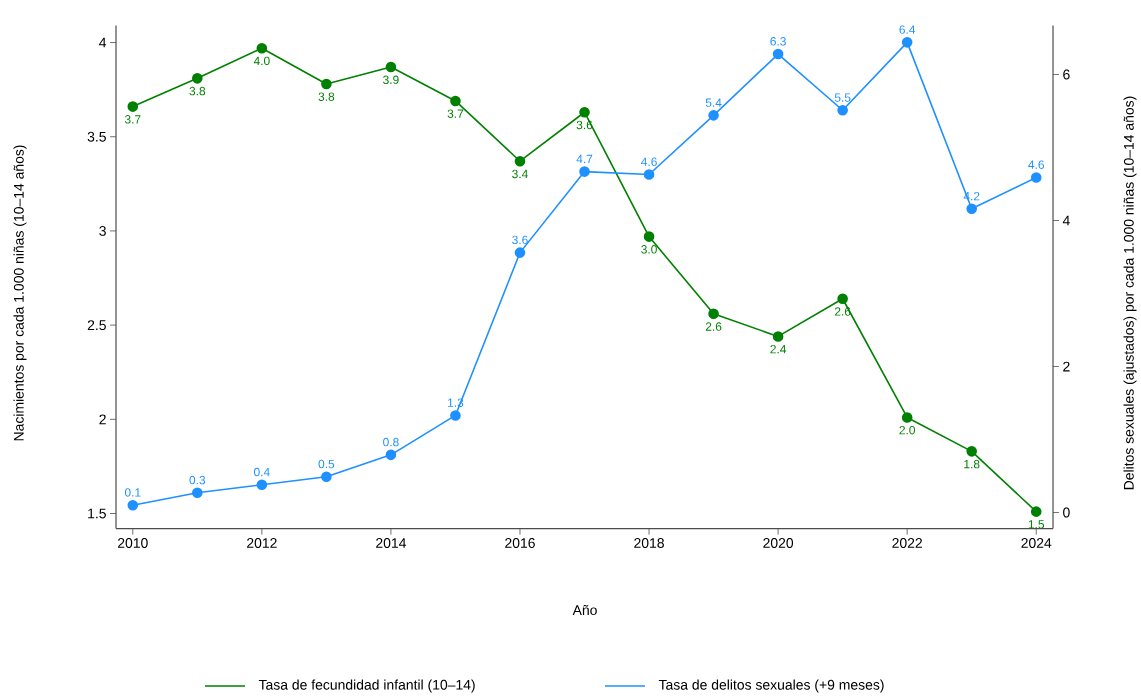  I want to click on data-label: 2.0, so click(907, 430).